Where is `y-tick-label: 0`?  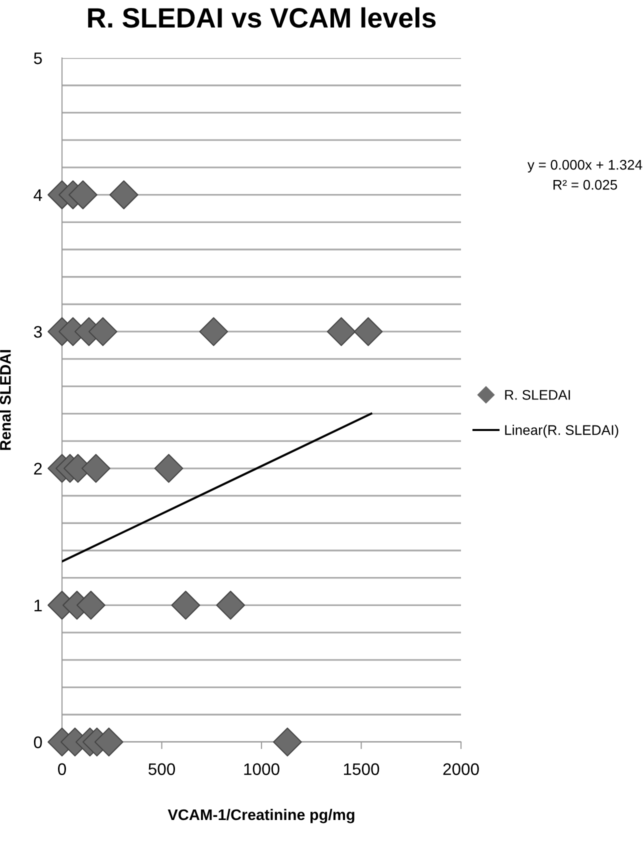
y-tick-label: 0 is located at coordinates (38, 742).